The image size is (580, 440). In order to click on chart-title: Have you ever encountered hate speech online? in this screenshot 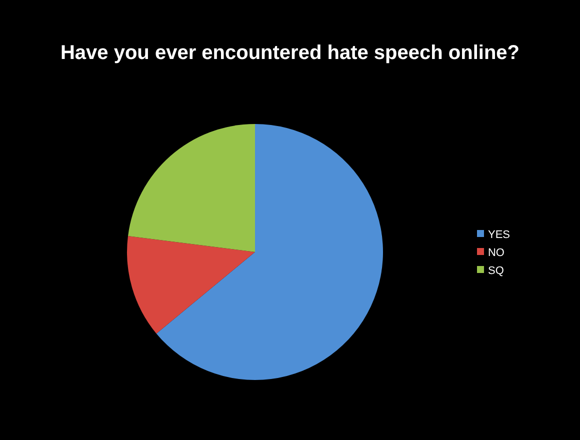, I will do `click(290, 53)`.